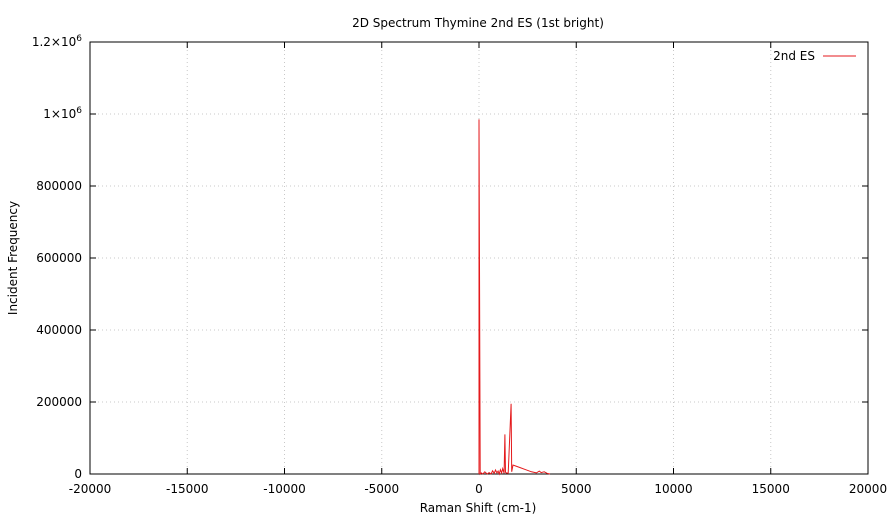  Describe the element at coordinates (57, 41) in the screenshot. I see `y-tick-label: 1.2×106` at that location.